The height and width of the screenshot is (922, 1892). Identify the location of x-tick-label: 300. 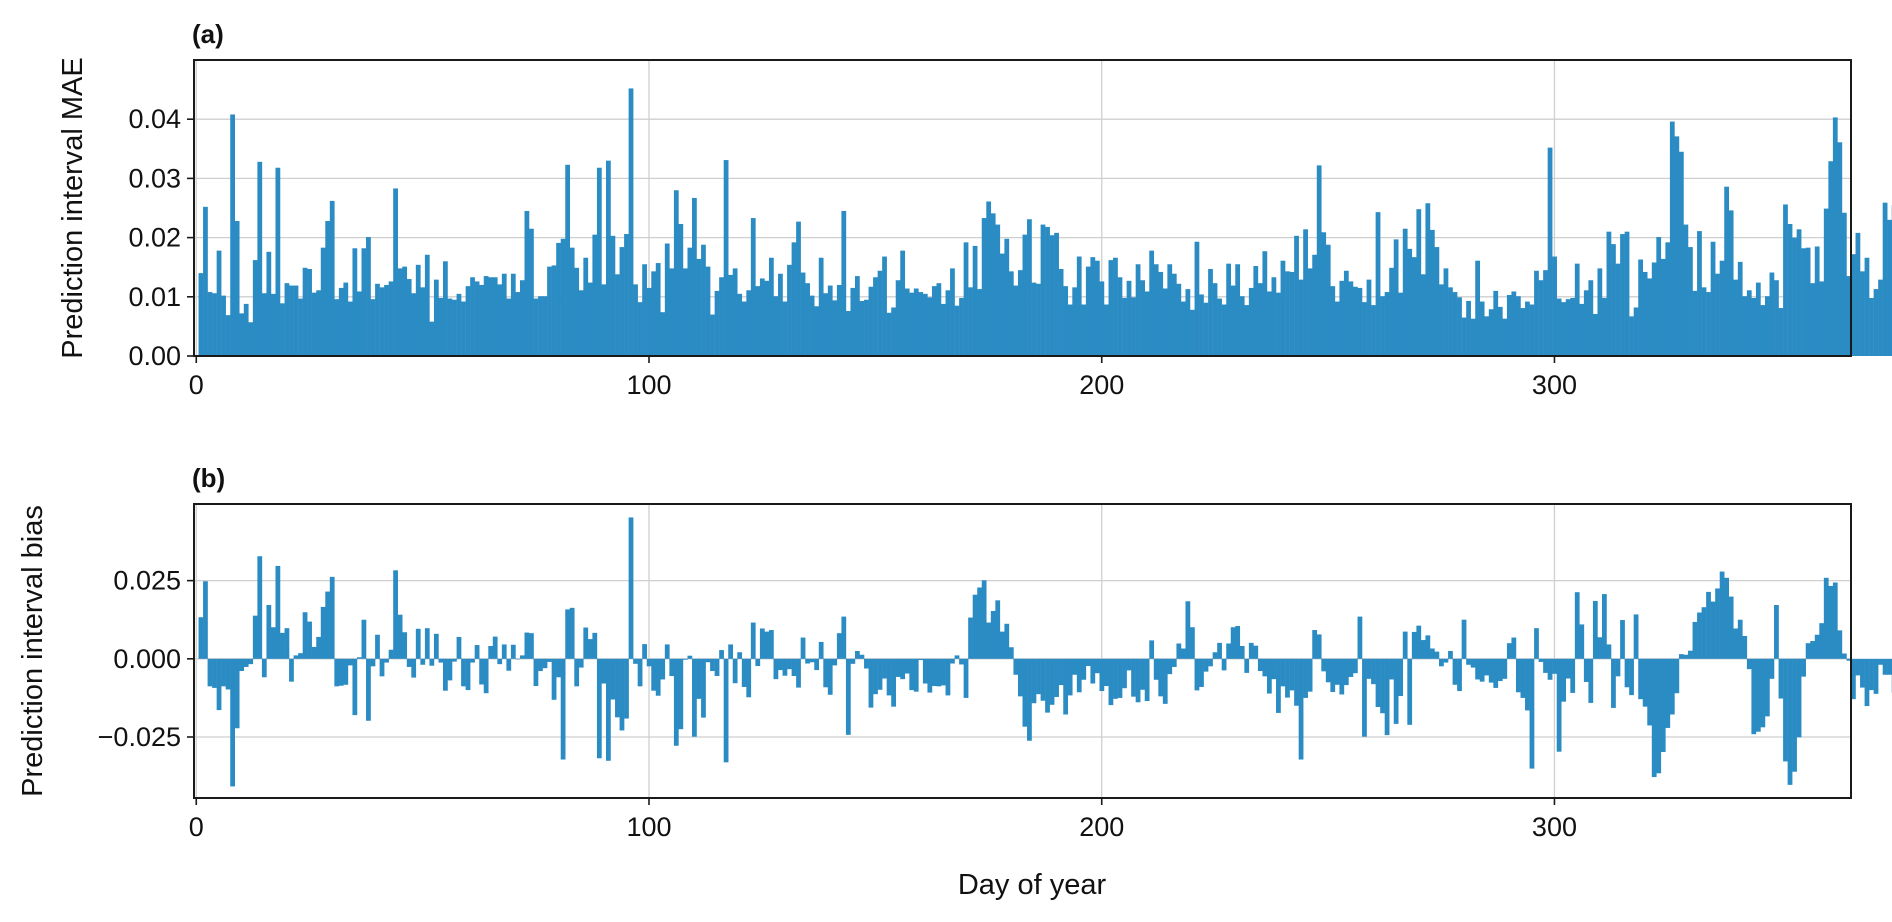
(1554, 385).